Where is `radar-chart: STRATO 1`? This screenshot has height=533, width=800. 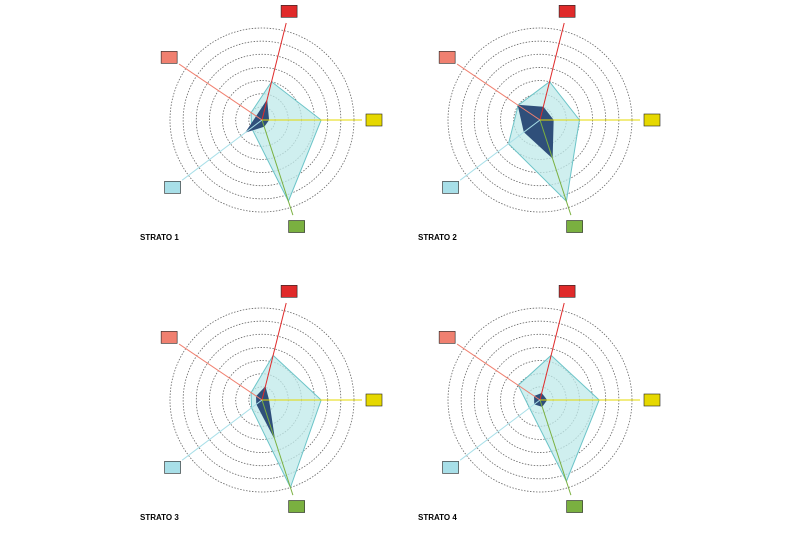
radar-chart: STRATO 1 is located at coordinates (261, 123).